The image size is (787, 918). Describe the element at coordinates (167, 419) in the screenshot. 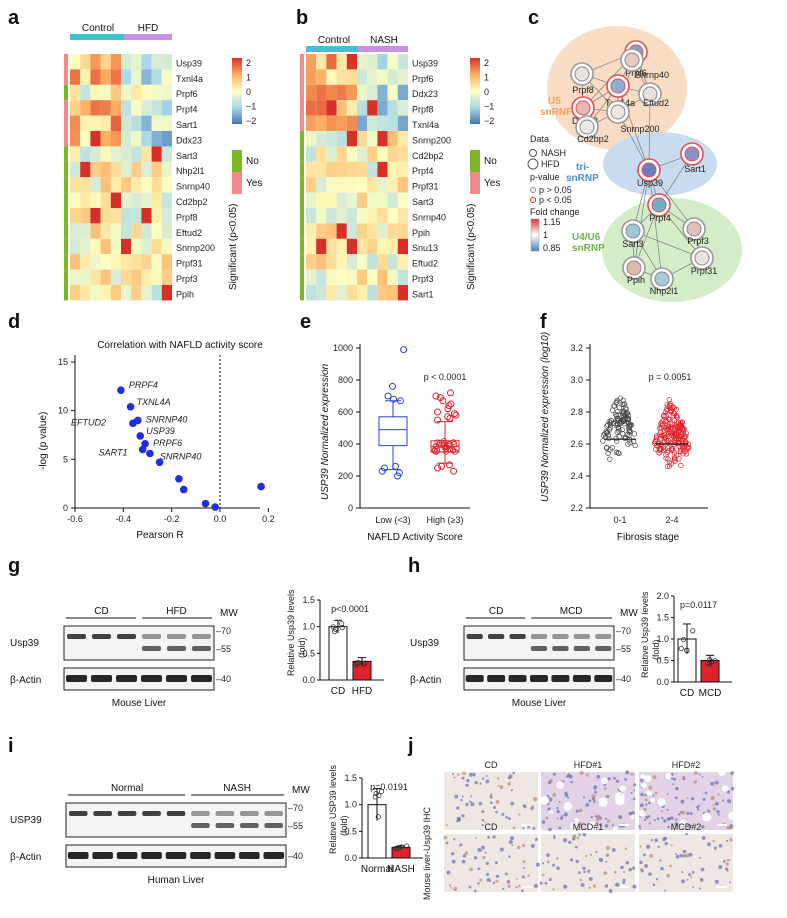

I see `point-label: SNRNP40` at that location.